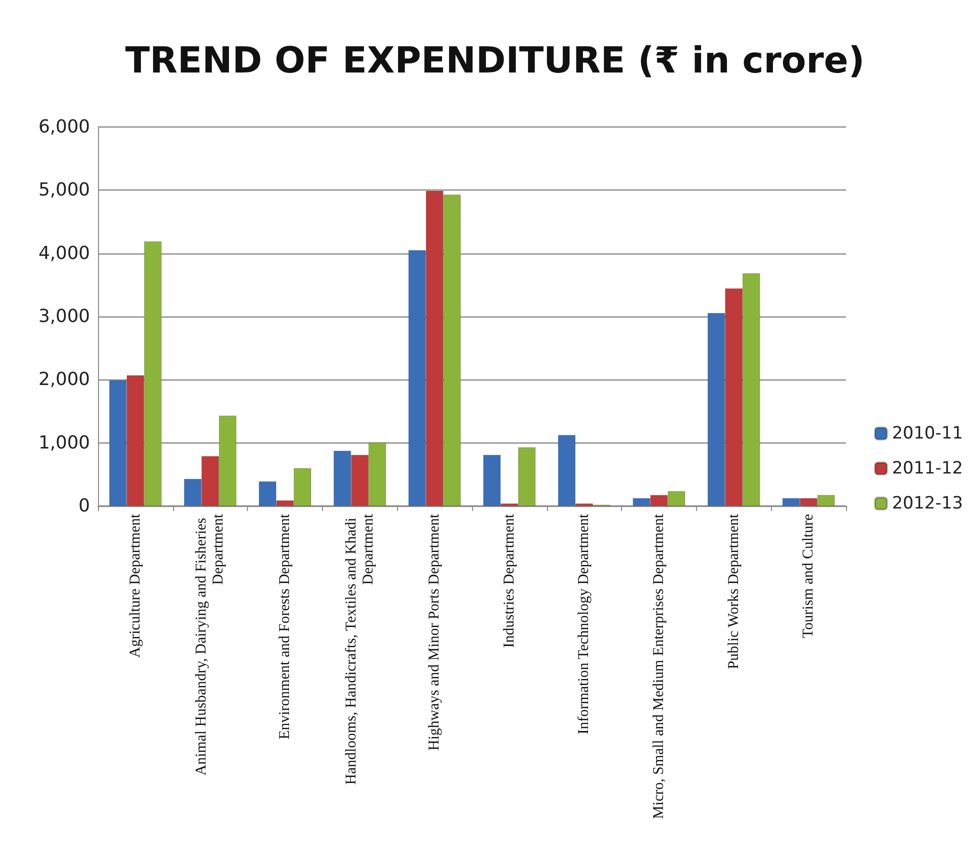 The height and width of the screenshot is (863, 976). What do you see at coordinates (64, 127) in the screenshot?
I see `y-tick-label: 6,000` at bounding box center [64, 127].